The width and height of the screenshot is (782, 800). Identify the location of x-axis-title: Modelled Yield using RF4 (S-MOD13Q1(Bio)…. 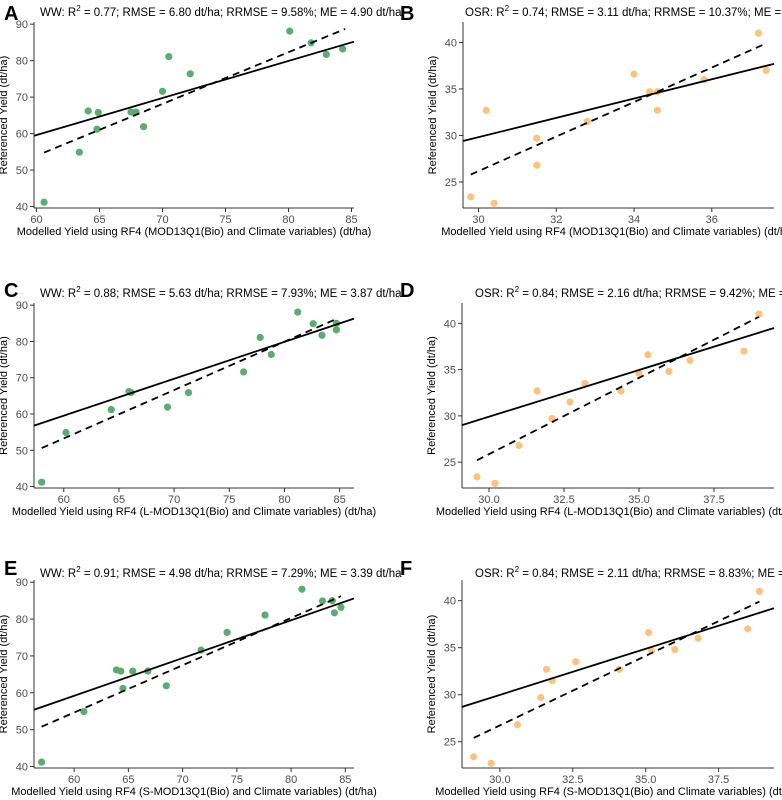
(608, 792).